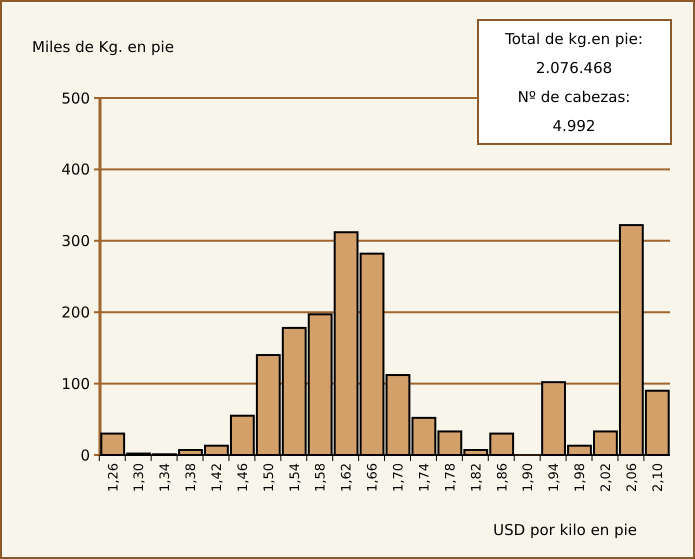 This screenshot has height=559, width=695. I want to click on y-tick-label: 500, so click(75, 98).